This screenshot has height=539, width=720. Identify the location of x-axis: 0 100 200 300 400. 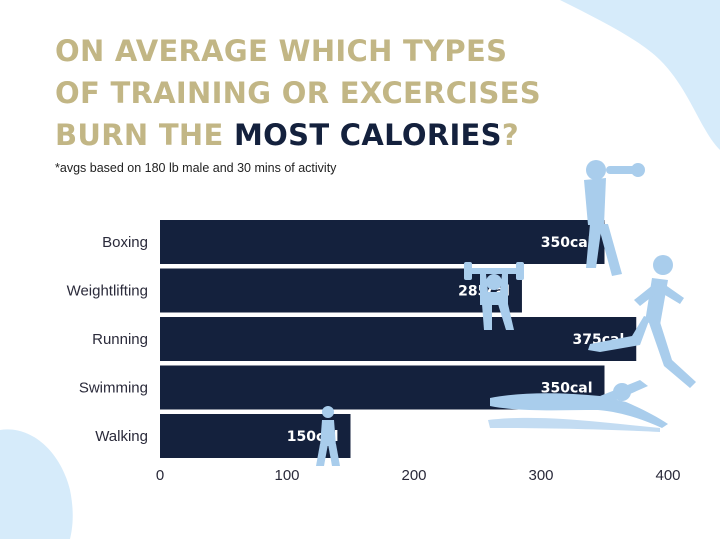
(418, 475).